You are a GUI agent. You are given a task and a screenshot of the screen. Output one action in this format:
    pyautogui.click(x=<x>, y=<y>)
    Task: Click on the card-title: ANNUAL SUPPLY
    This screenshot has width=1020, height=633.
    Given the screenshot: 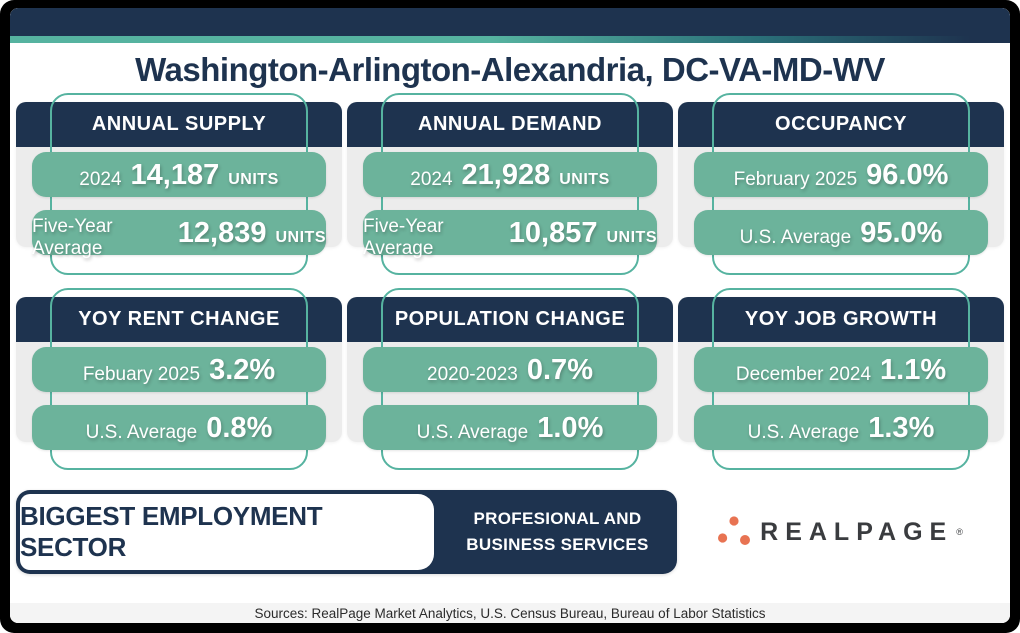 What is the action you would take?
    pyautogui.click(x=179, y=124)
    